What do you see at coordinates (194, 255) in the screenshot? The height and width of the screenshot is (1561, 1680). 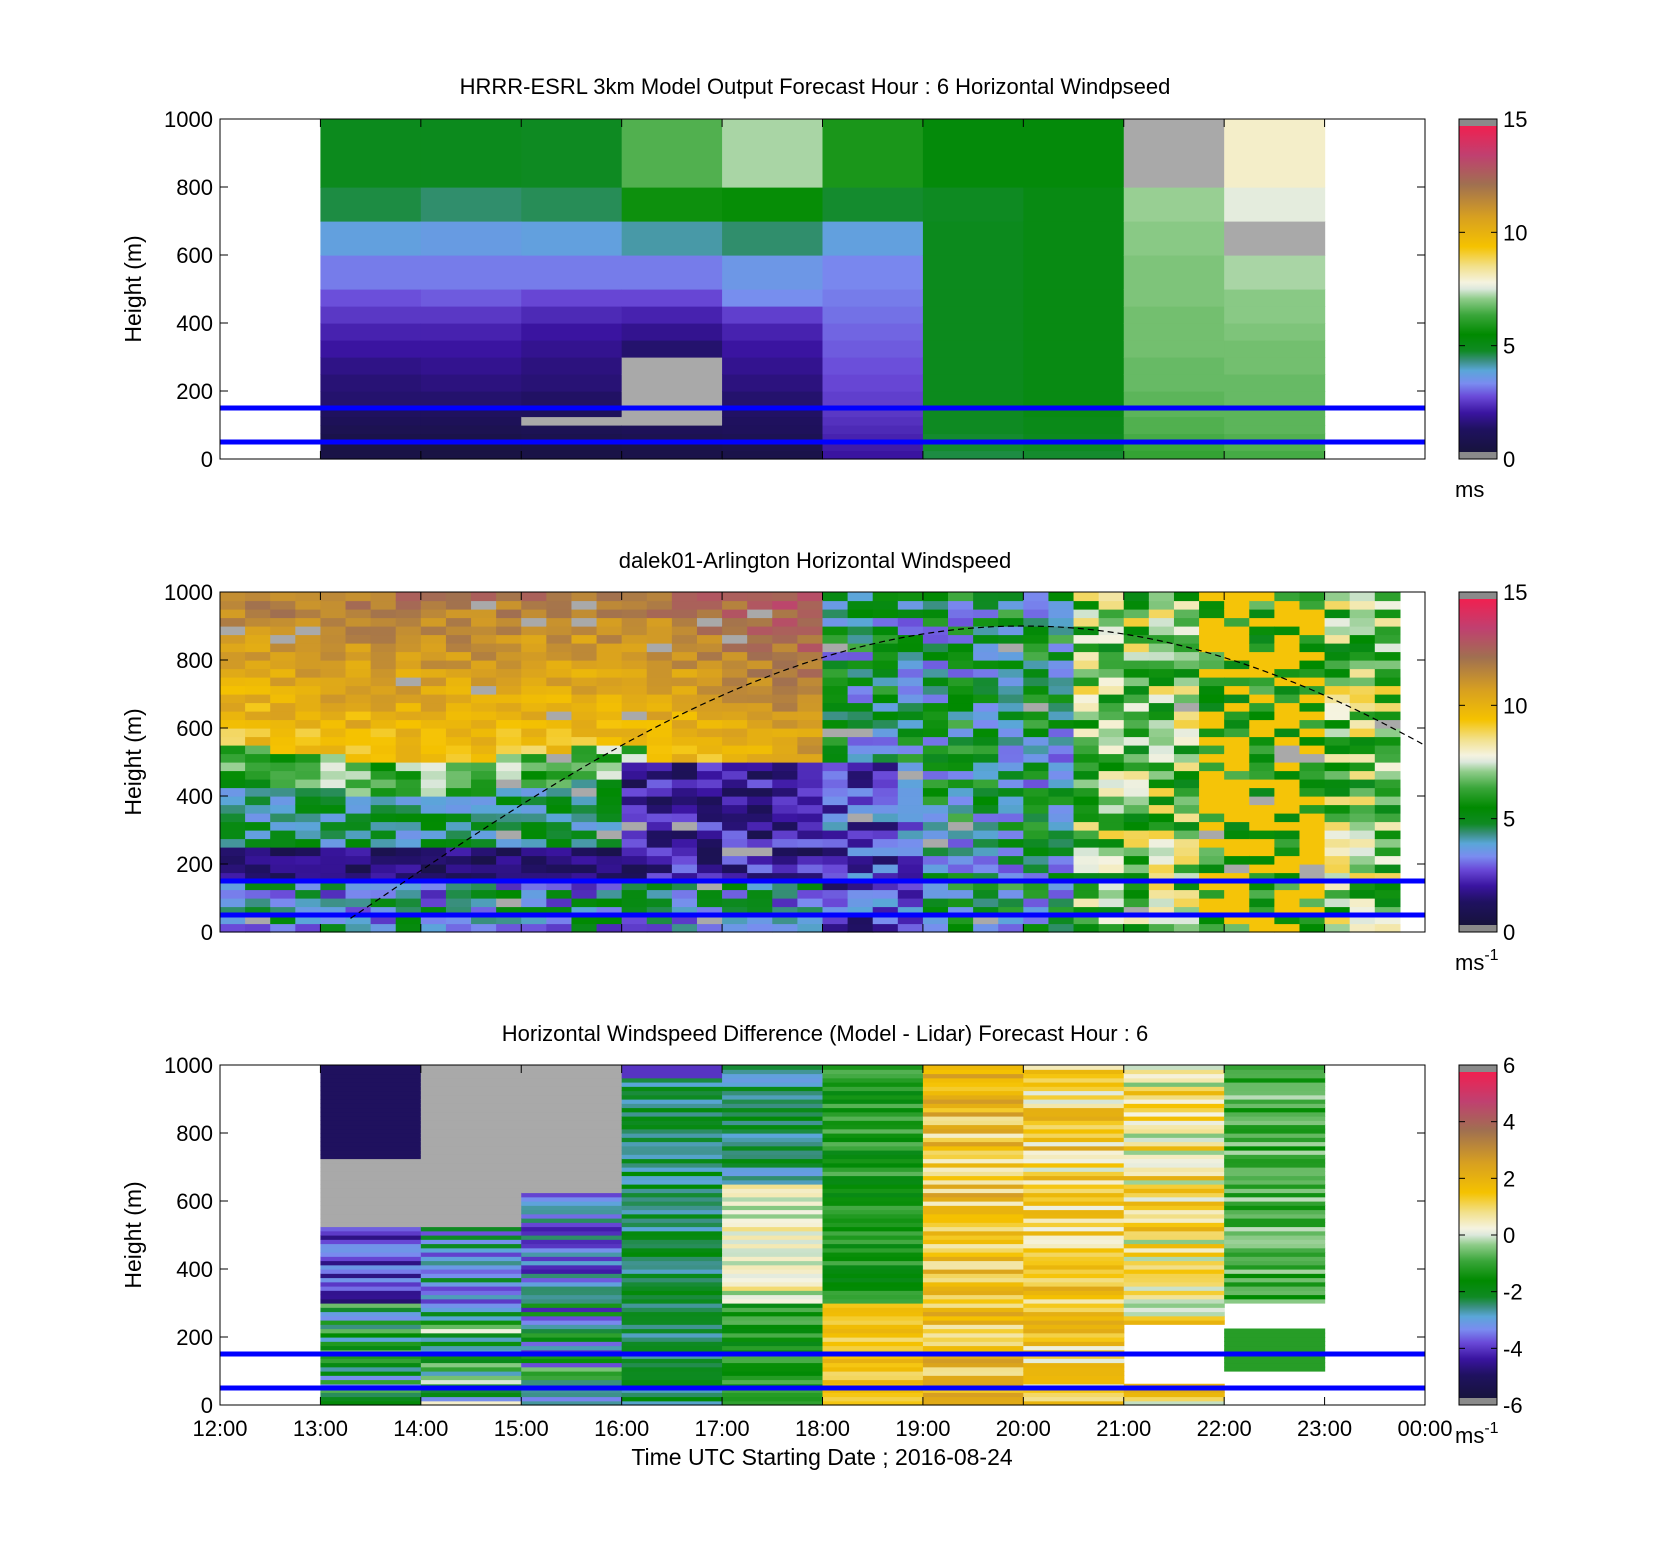 I see `y-tick-label: 600` at bounding box center [194, 255].